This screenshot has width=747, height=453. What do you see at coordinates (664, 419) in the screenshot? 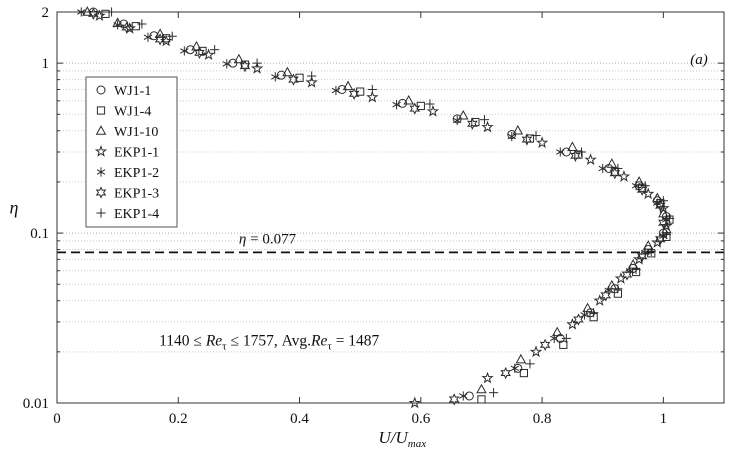
I see `x-tick-label: 1` at bounding box center [664, 419].